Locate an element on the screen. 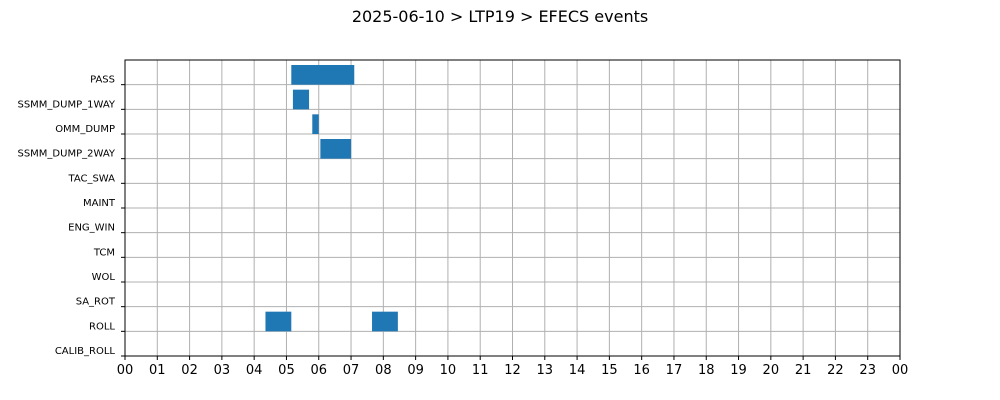 This screenshot has width=1000, height=400. y-tick-label: PASS is located at coordinates (102, 80).